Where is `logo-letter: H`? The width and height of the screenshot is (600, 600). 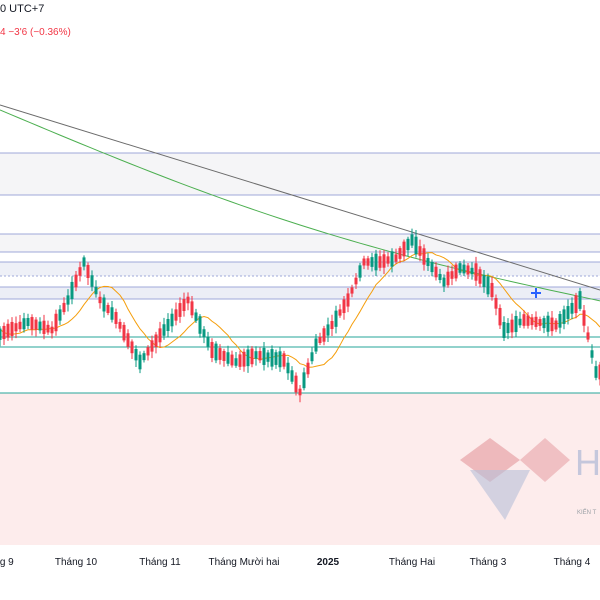
logo-letter: H is located at coordinates (587, 462).